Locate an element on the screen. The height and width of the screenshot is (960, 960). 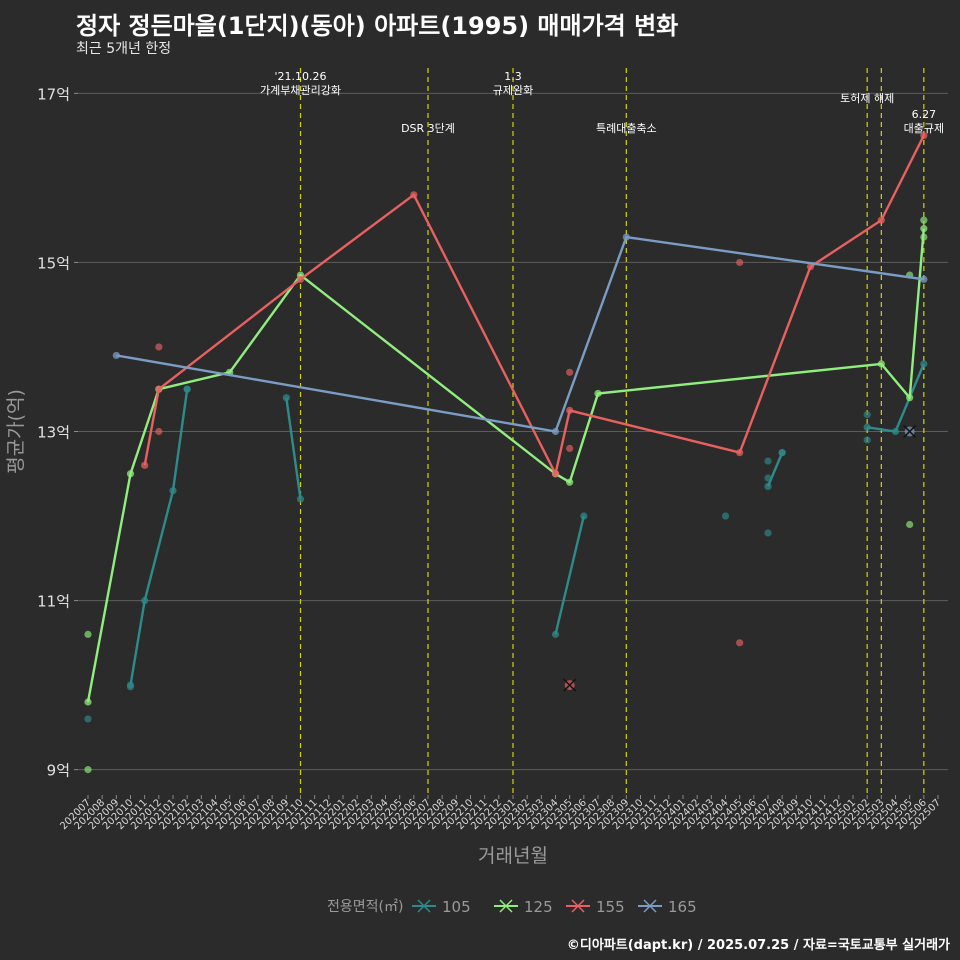
event-label: 6.27 is located at coordinates (924, 114).